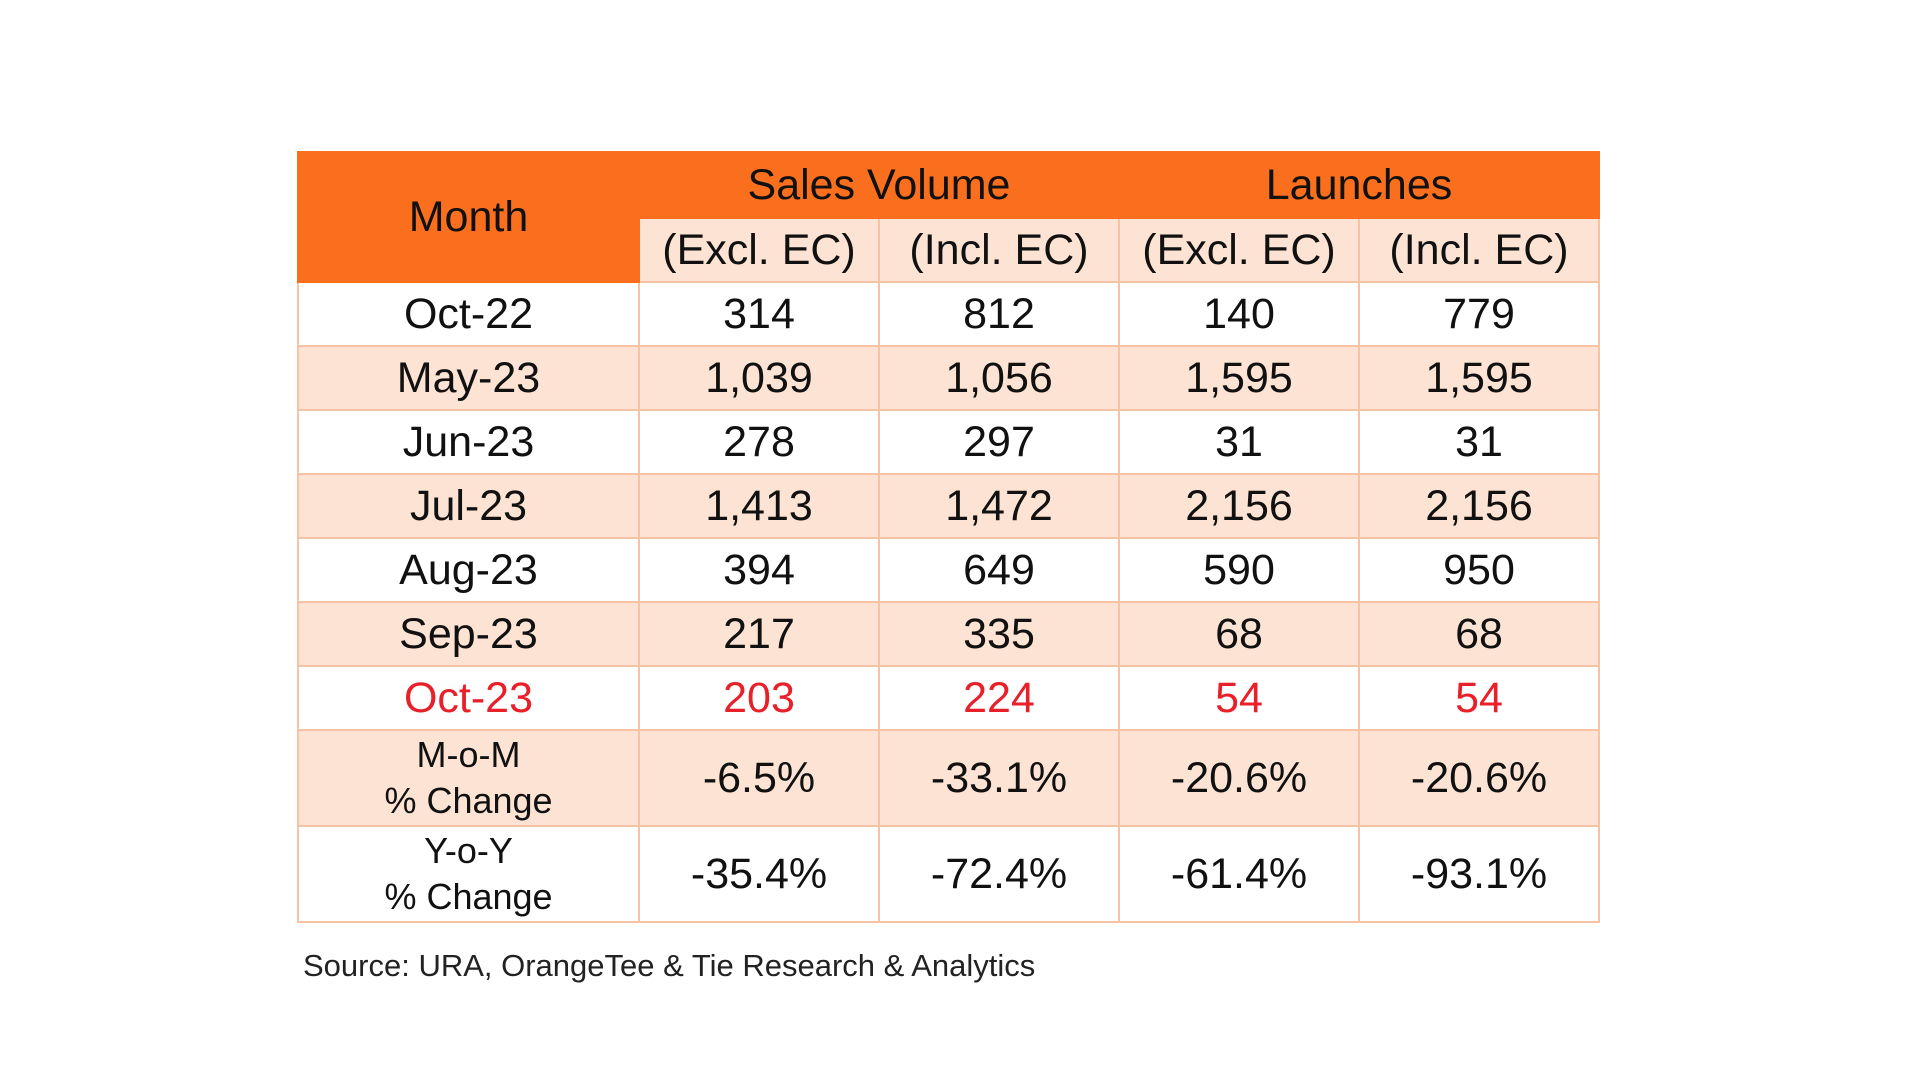  Describe the element at coordinates (468, 378) in the screenshot. I see `month-cell: May-23` at that location.